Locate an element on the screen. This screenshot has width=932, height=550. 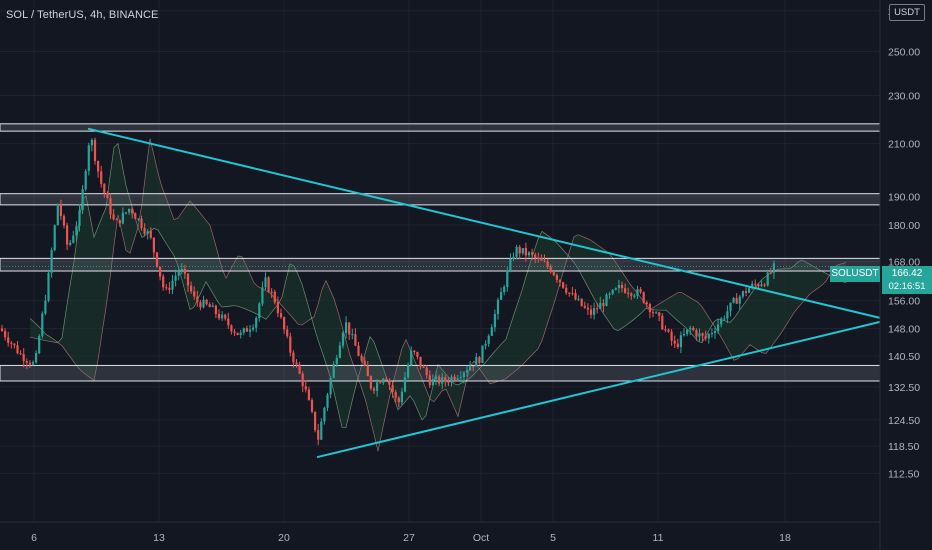
last-price-label: 166.42 02:16:51 is located at coordinates (907, 280).